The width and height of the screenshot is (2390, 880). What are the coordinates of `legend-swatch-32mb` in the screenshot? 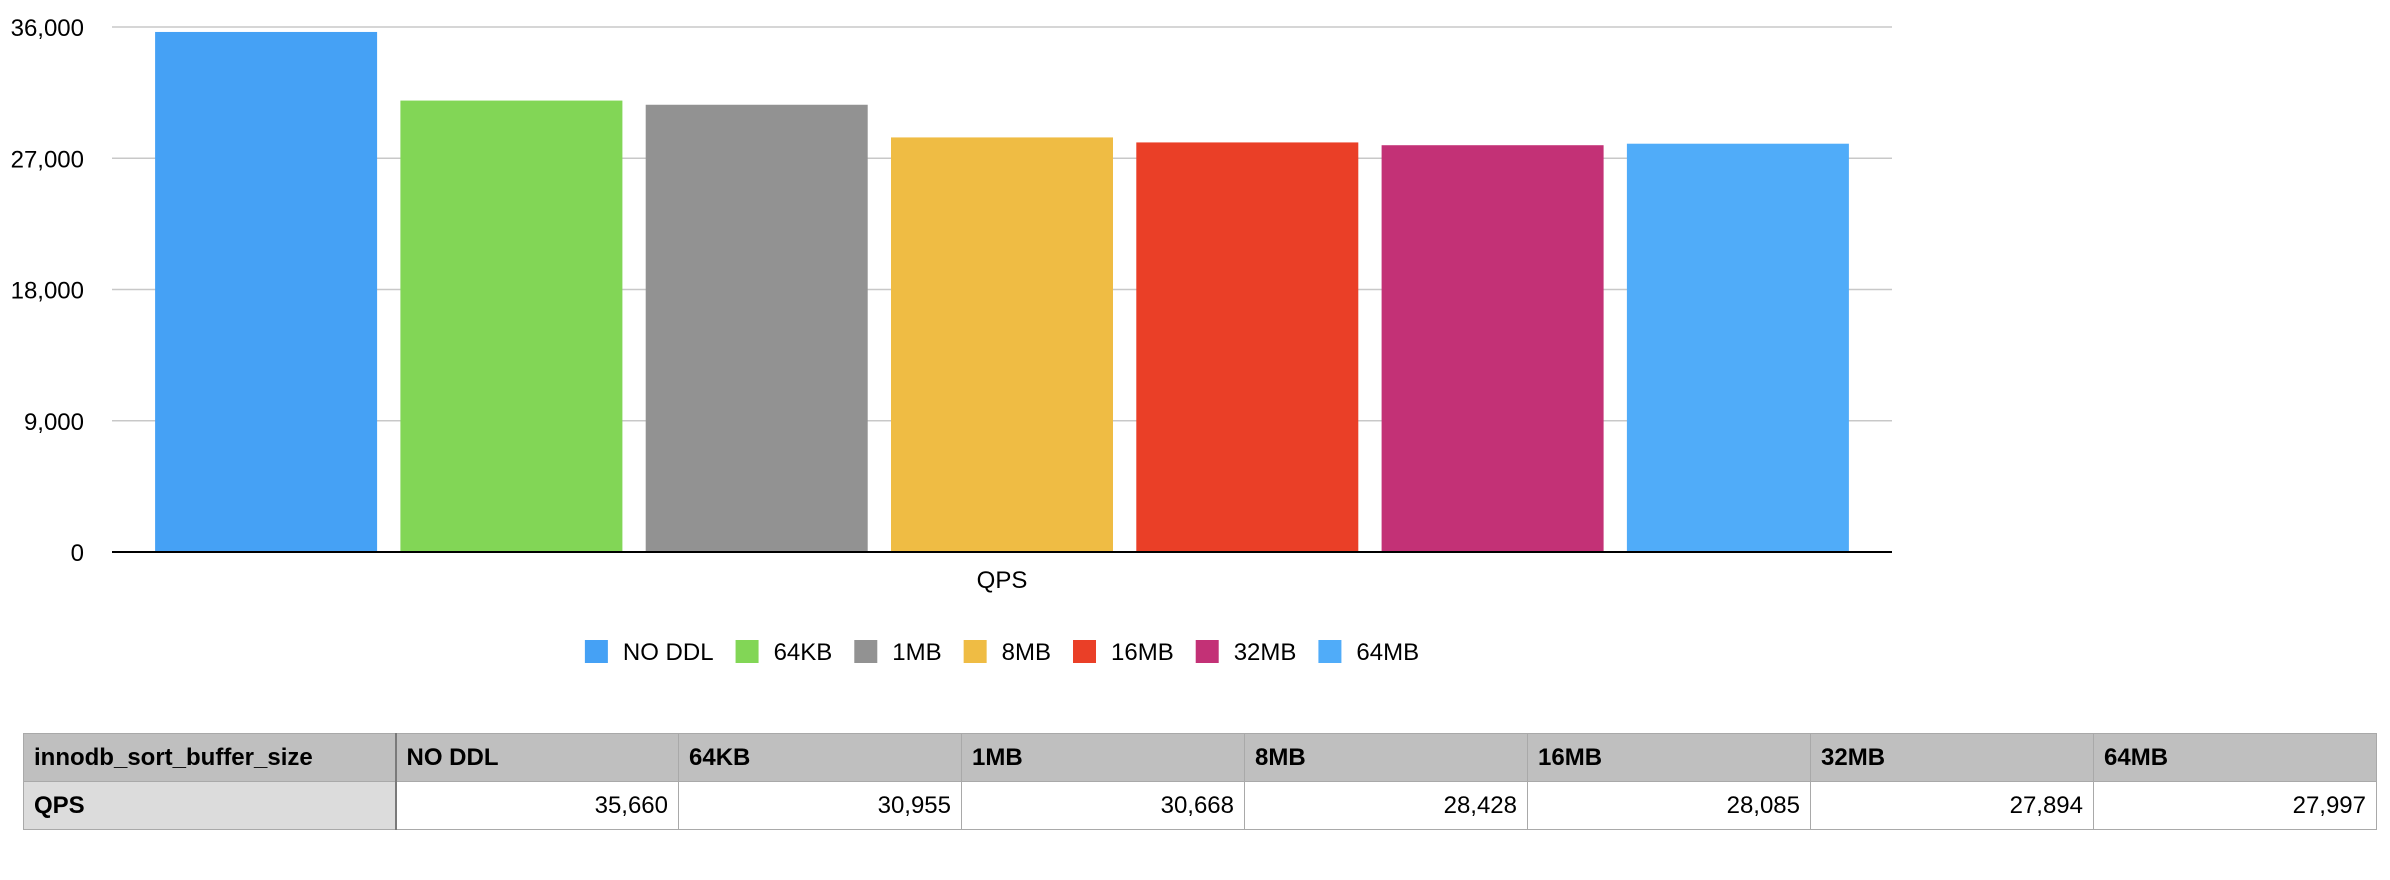 It's located at (1207, 651).